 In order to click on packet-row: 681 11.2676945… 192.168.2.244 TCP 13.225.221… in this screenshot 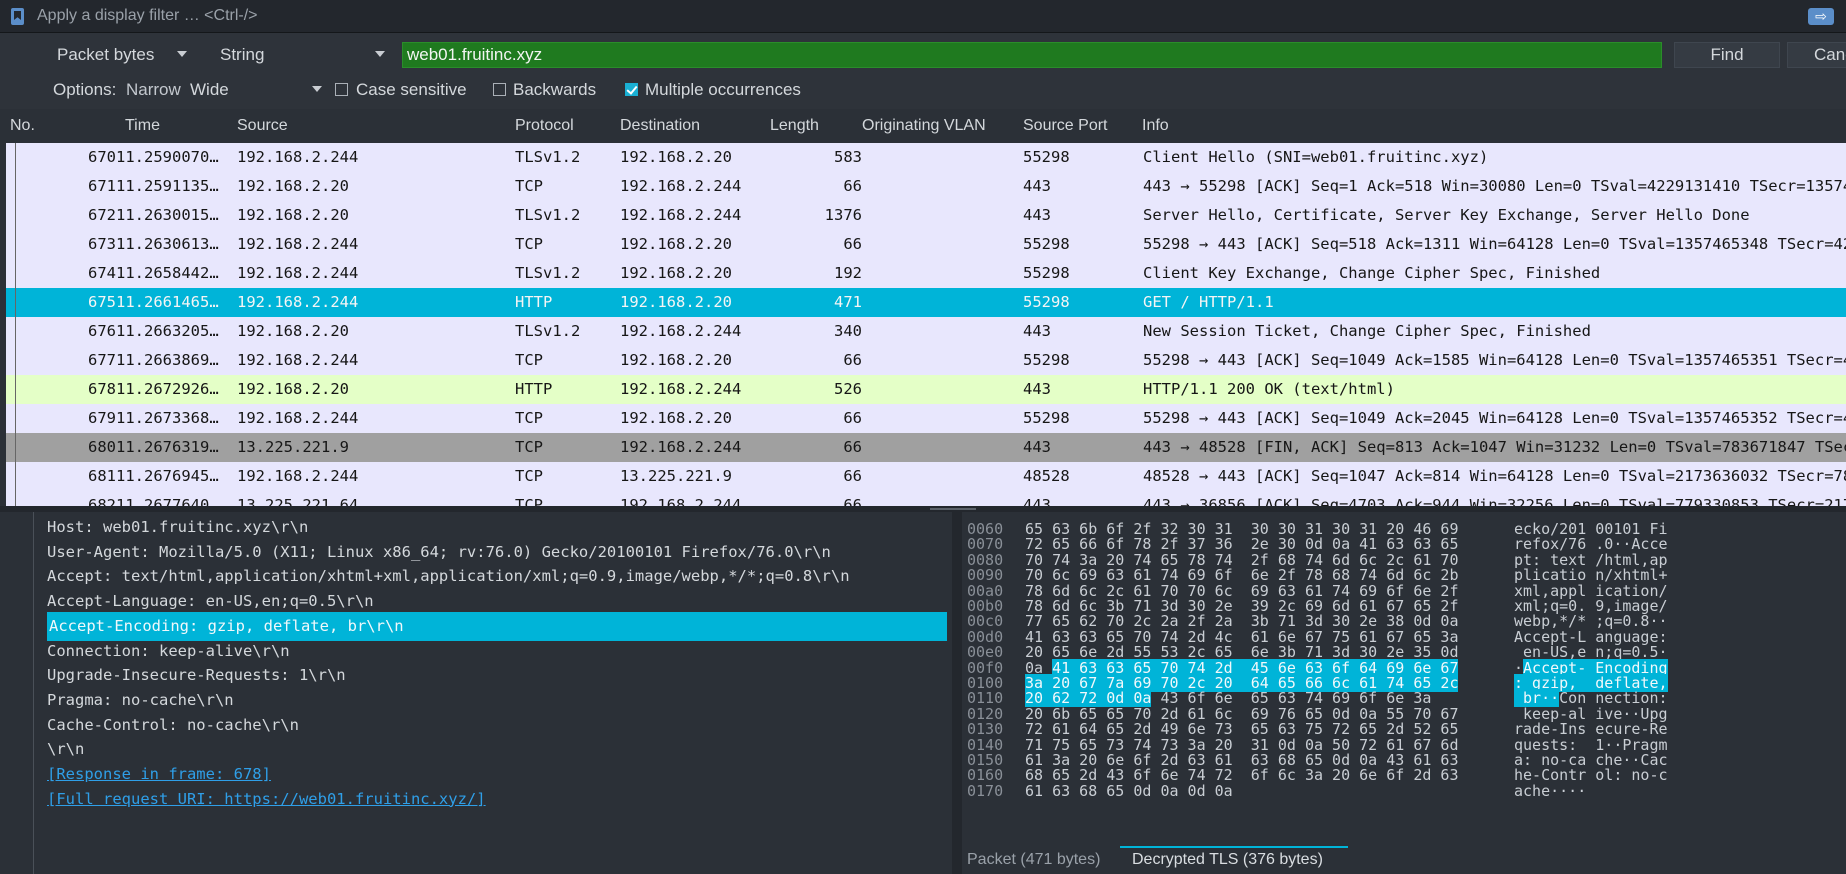, I will do `click(926, 476)`.